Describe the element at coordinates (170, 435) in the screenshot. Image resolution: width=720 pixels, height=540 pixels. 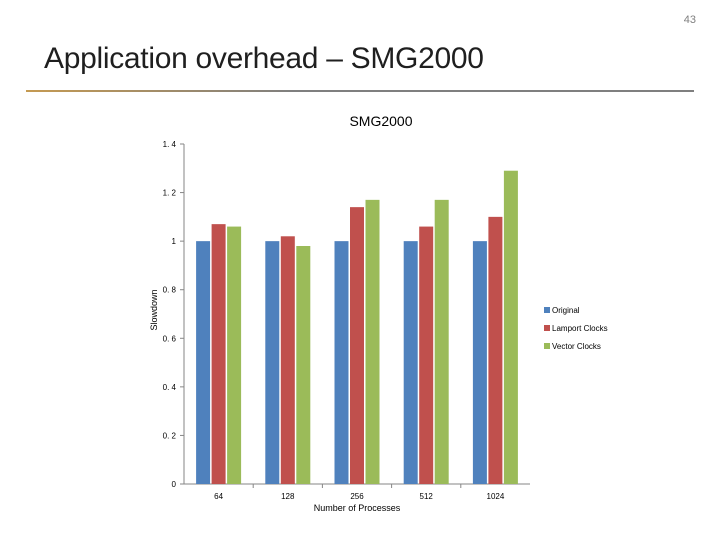
I see `y-tick-label: 0. 2` at that location.